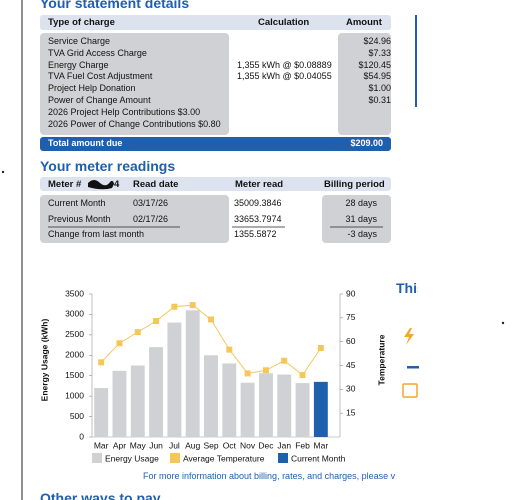 The height and width of the screenshot is (500, 528). Describe the element at coordinates (79, 218) in the screenshot. I see `row-label: Previous Month` at that location.